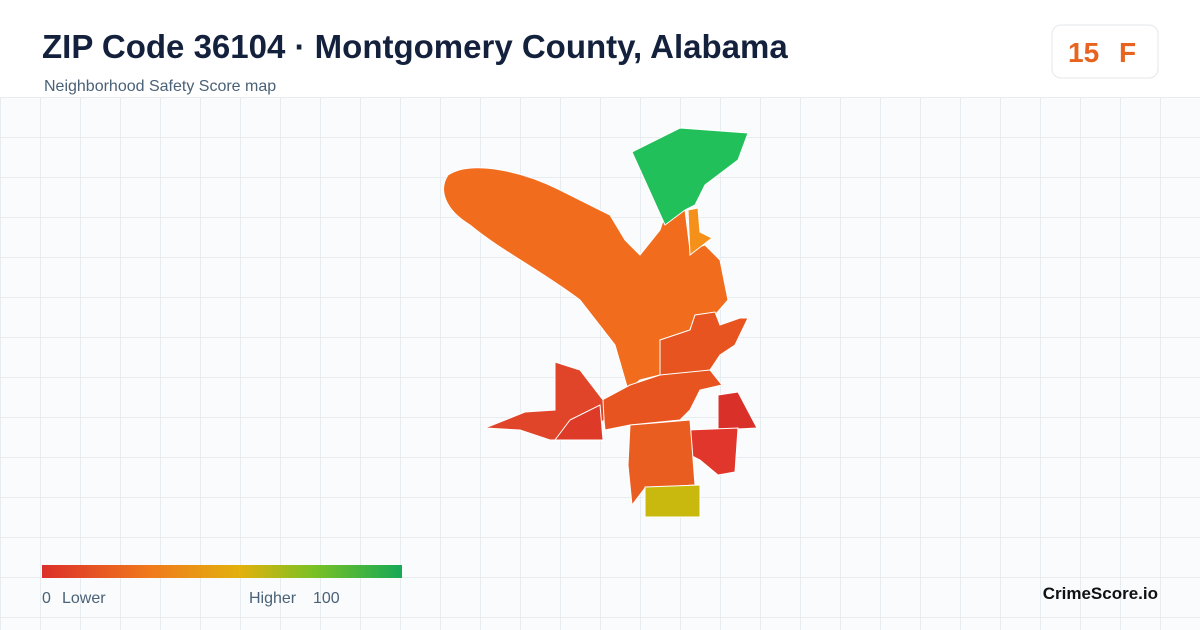 Image resolution: width=1200 pixels, height=630 pixels. Describe the element at coordinates (326, 598) in the screenshot. I see `legend-max: 100` at that location.